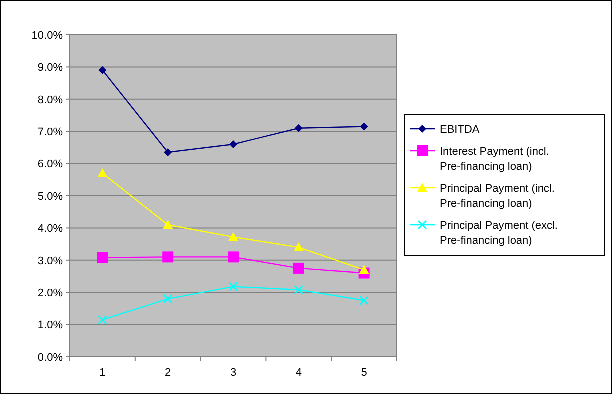 This screenshot has height=394, width=612. What do you see at coordinates (495, 159) in the screenshot?
I see `legend-label: Interest Payment (incl. Pre-financing loan)` at bounding box center [495, 159].